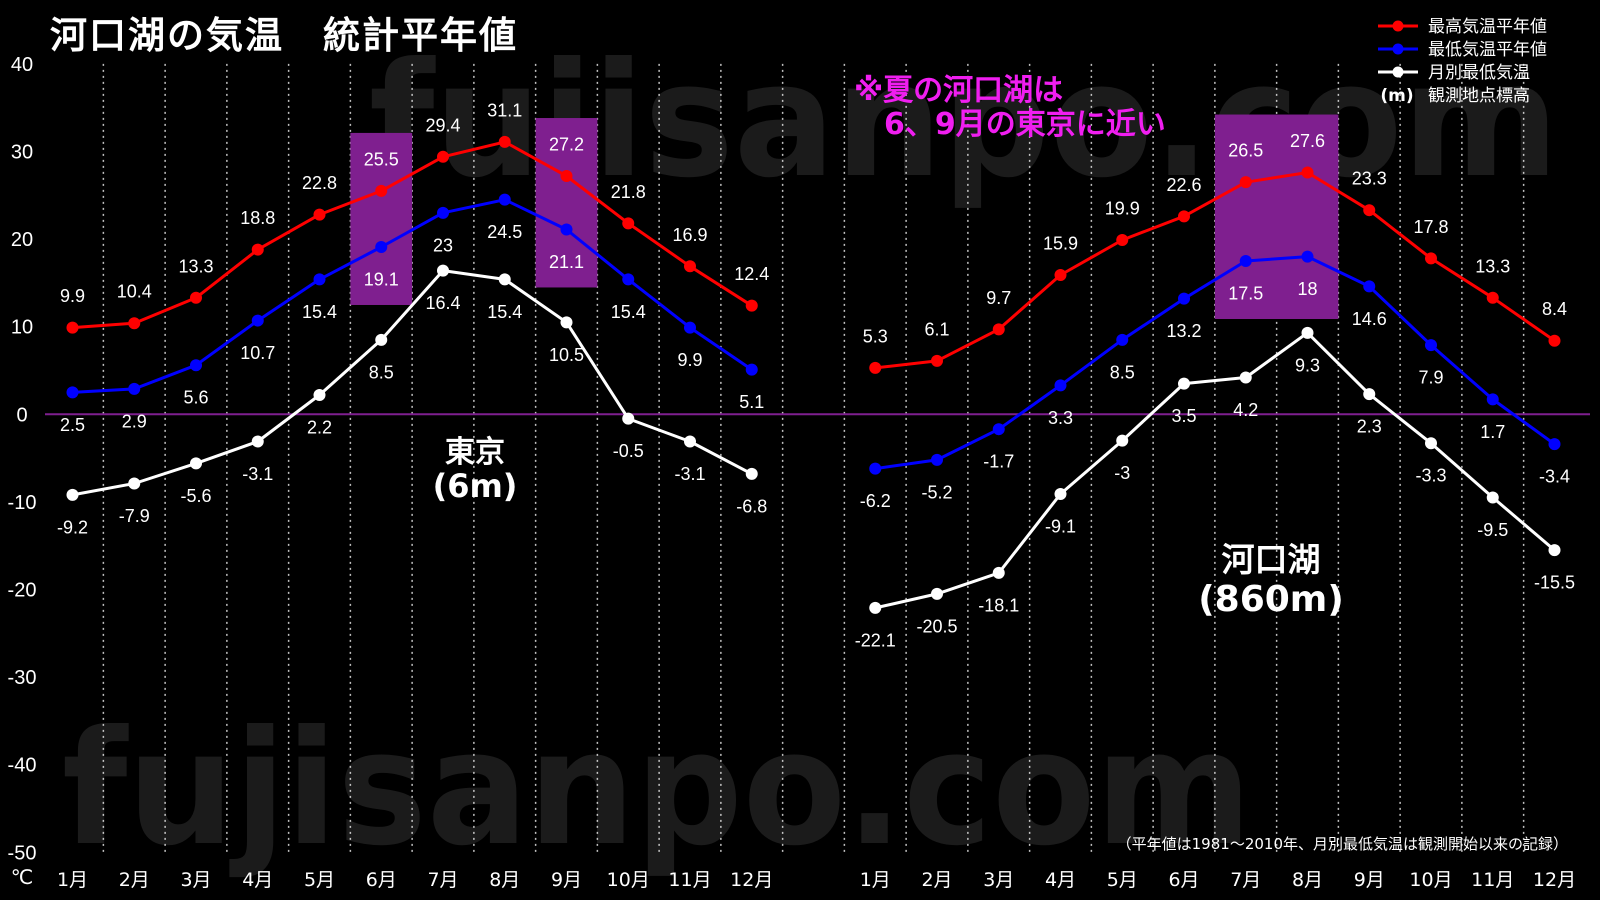 Image resolution: width=1600 pixels, height=900 pixels. I want to click on series-line-min, so click(1215, 363).